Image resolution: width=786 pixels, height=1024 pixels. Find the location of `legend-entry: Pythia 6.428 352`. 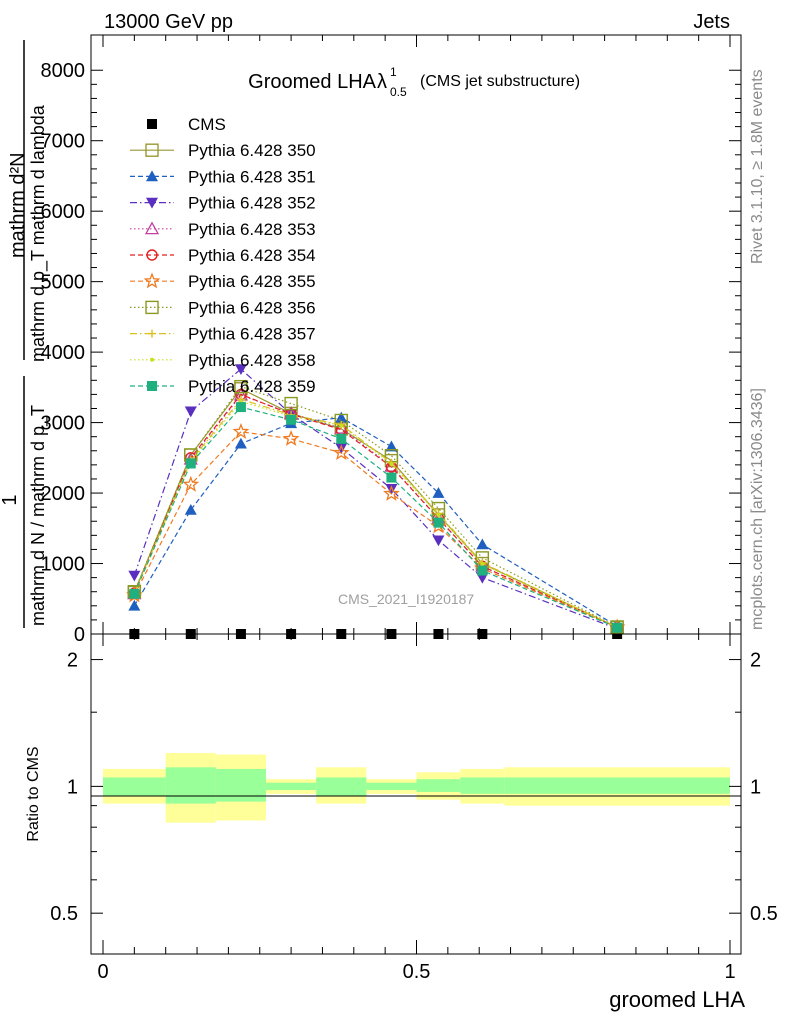

legend-entry: Pythia 6.428 352 is located at coordinates (223, 203).